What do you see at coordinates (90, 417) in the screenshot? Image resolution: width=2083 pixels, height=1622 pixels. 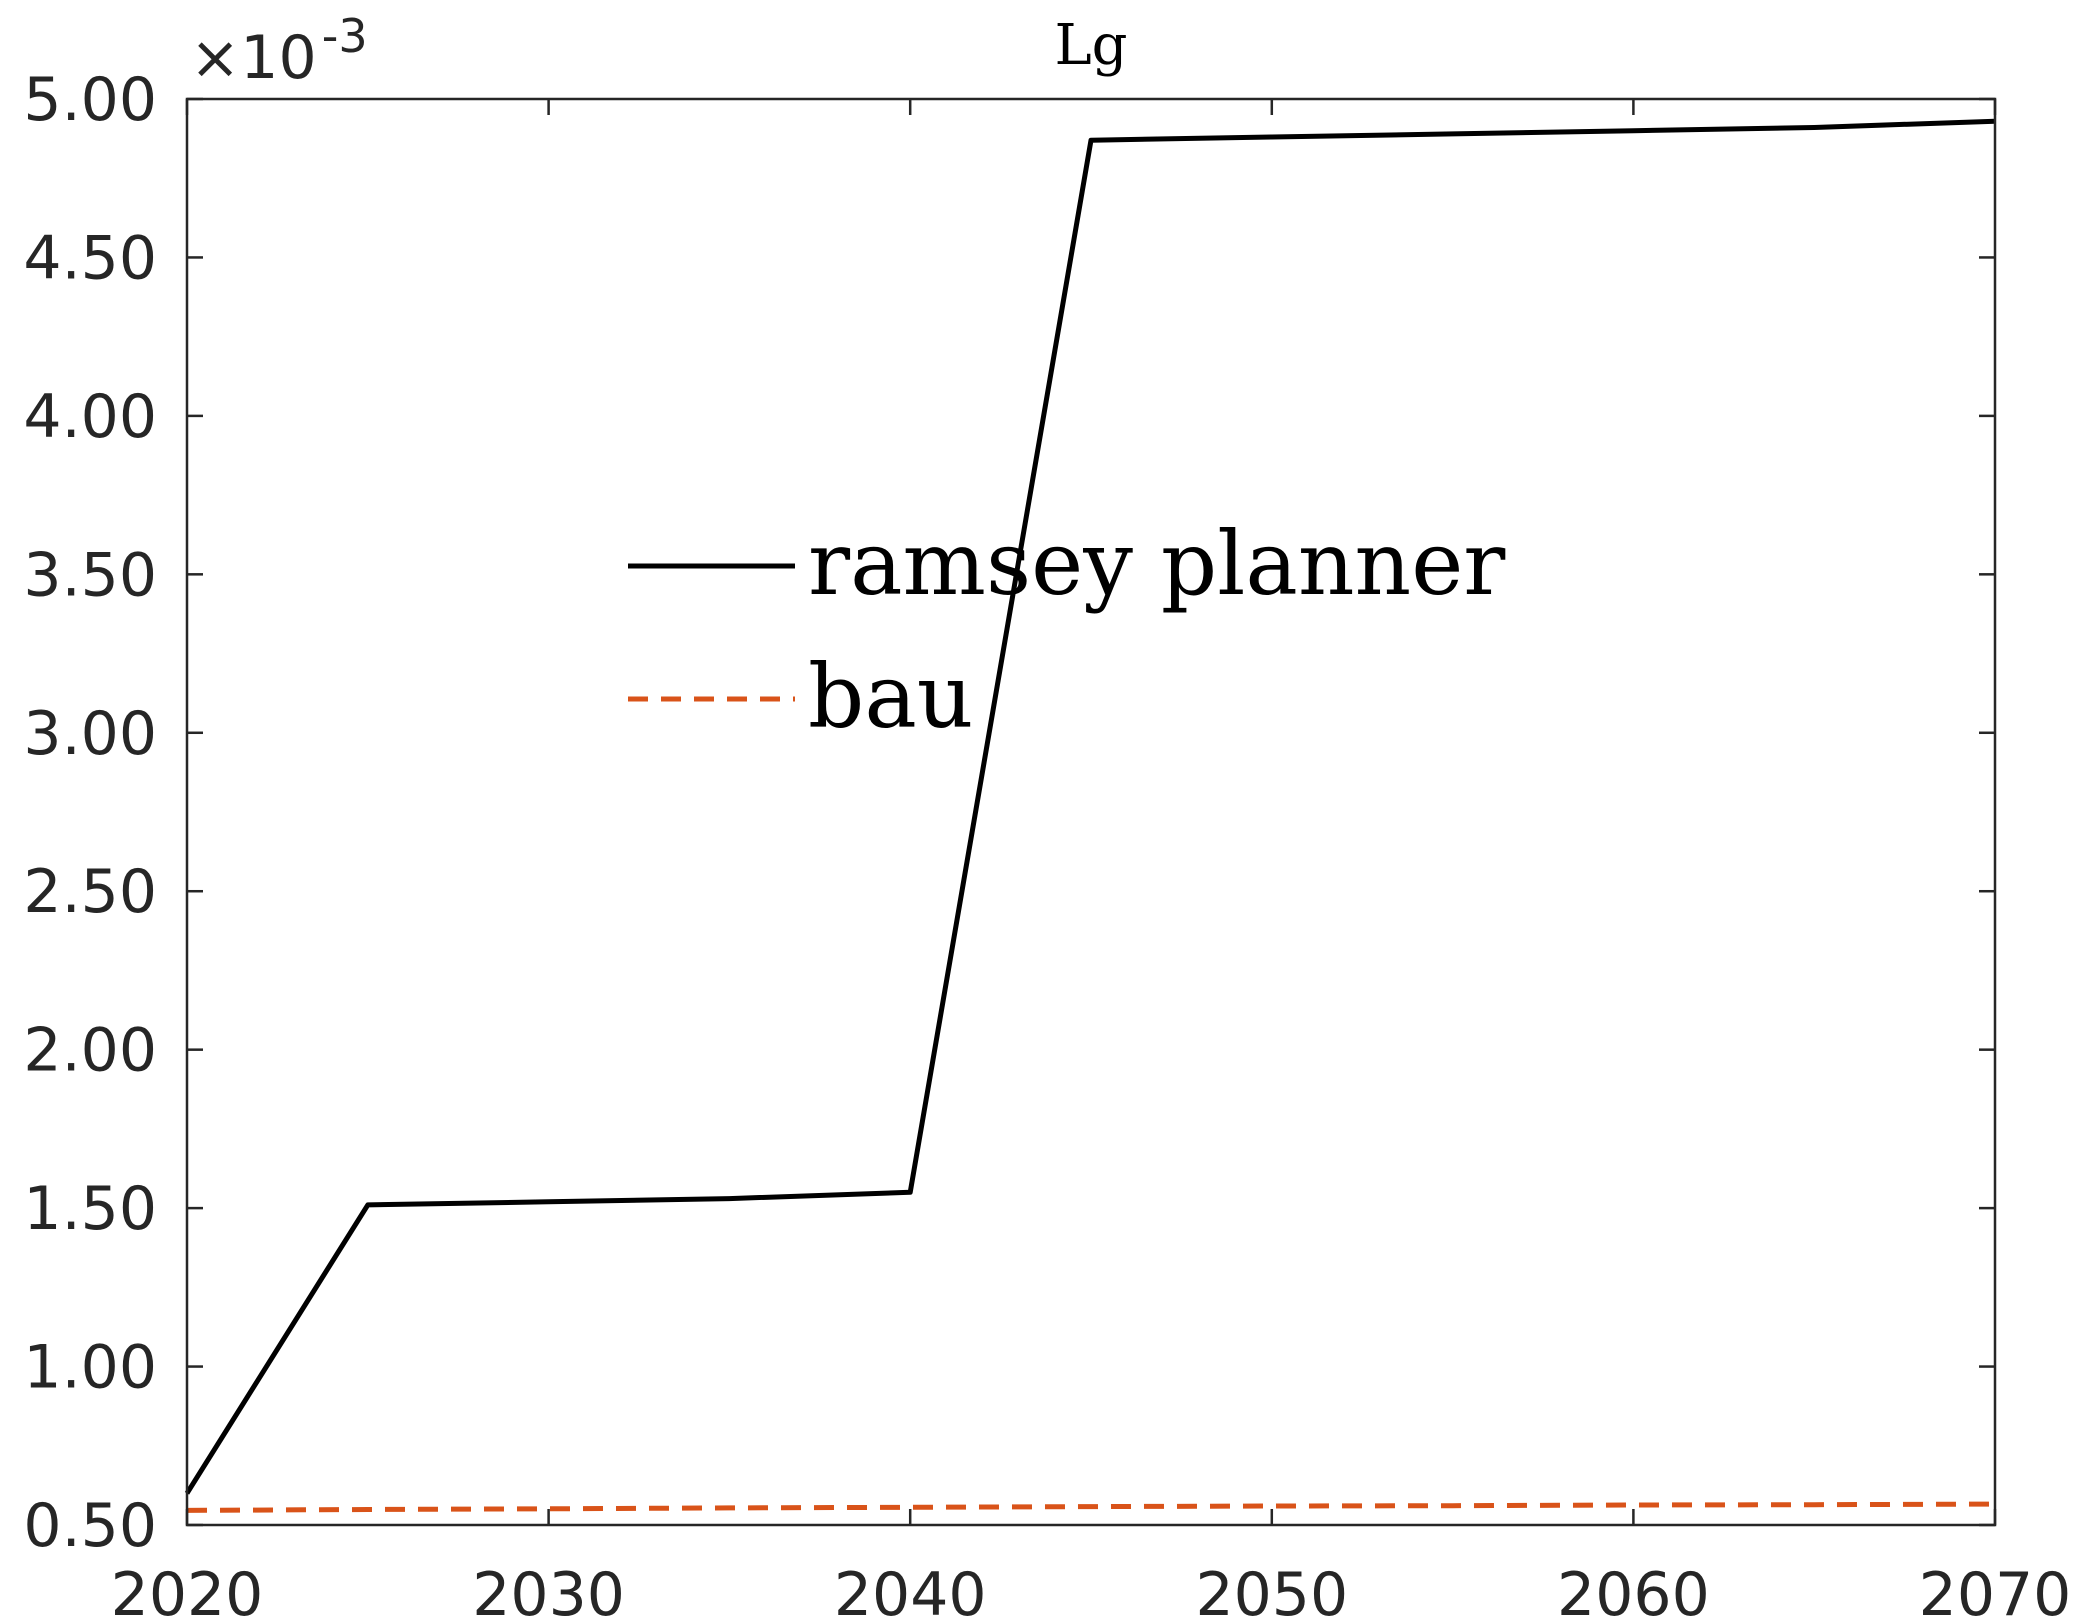 I see `y-tick-label: 4.00` at bounding box center [90, 417].